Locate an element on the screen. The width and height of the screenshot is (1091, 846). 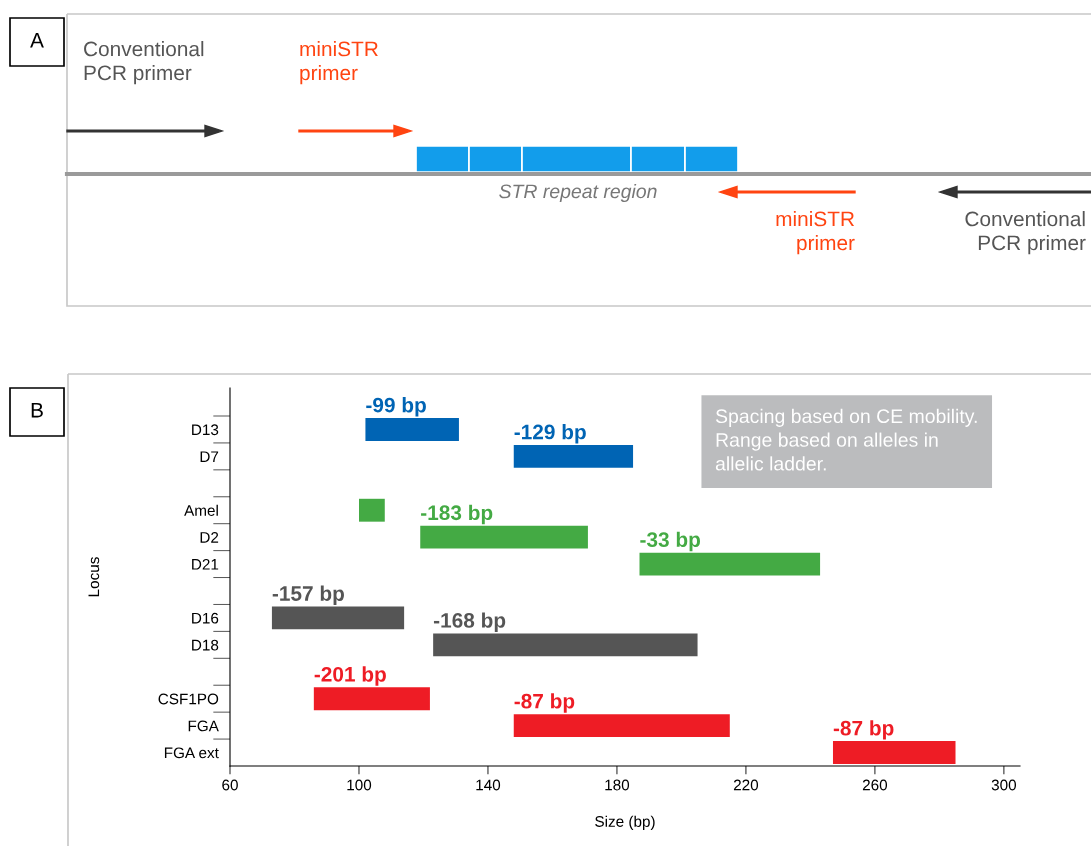
x-tick-label: 300 is located at coordinates (1004, 785).